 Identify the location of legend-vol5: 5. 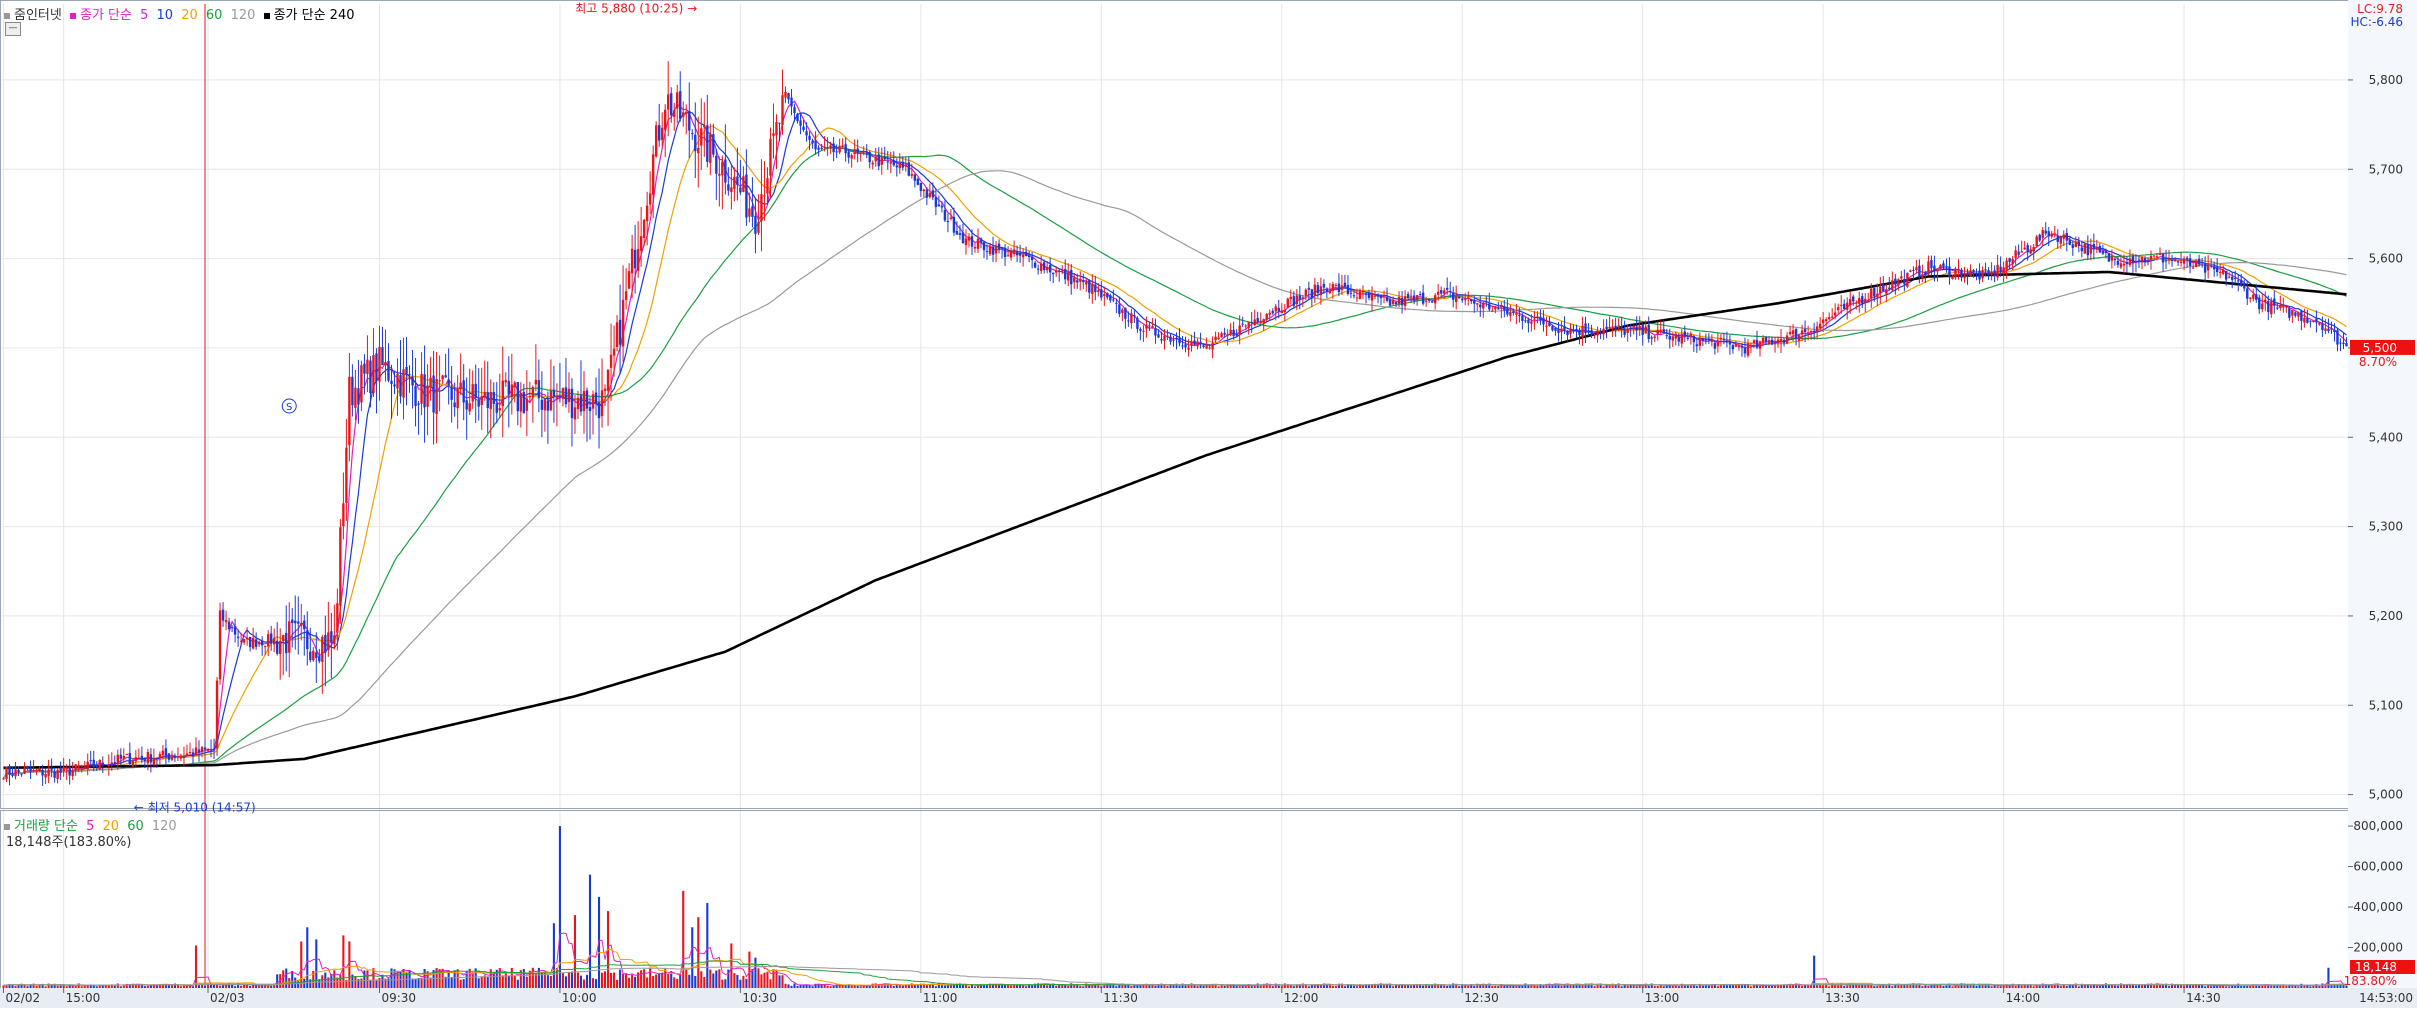
(90, 826).